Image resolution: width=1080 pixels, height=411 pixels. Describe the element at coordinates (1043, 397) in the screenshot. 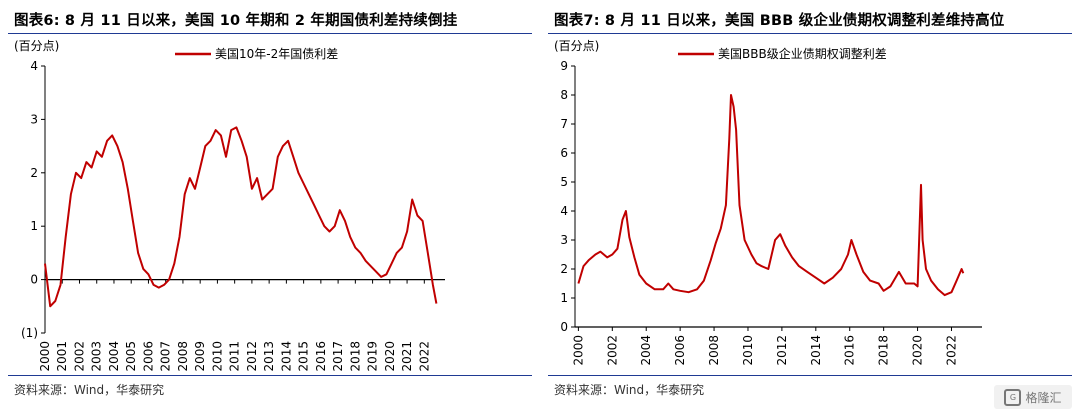

I see `watermark-text: 格隆汇` at that location.